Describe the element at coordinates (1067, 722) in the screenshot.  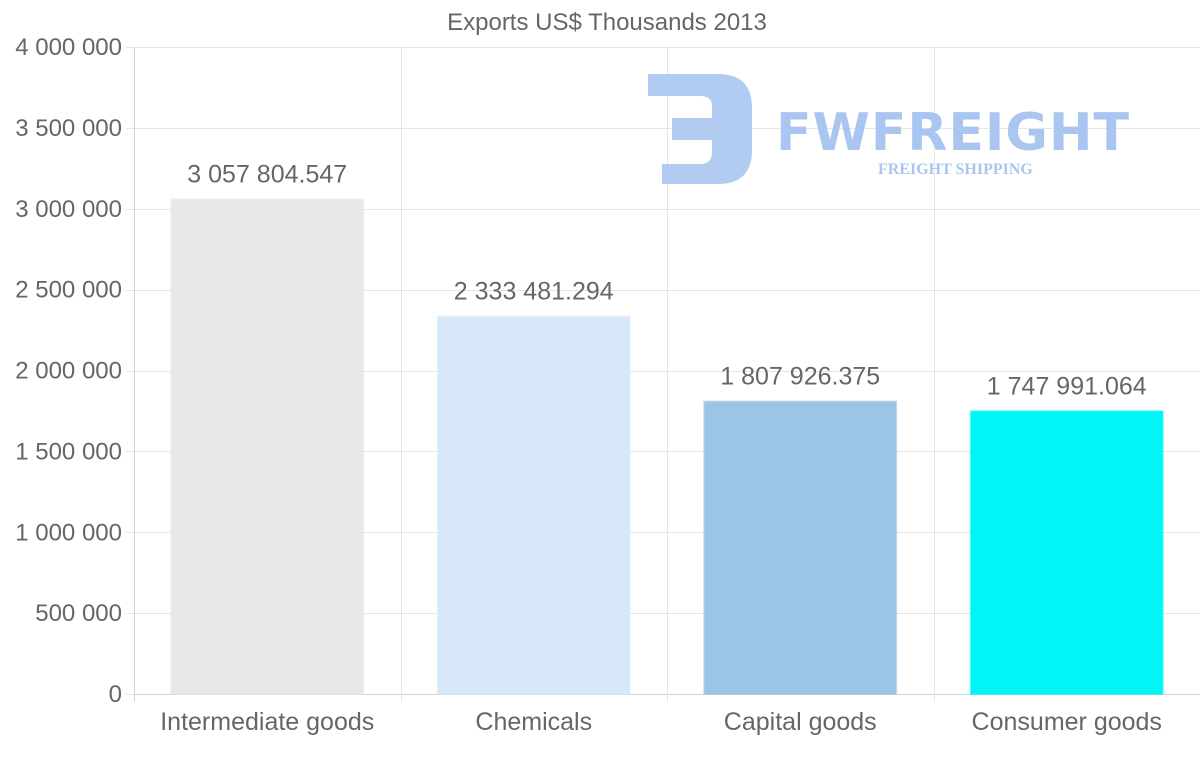
I see `x-category-label: Consumer goods` at that location.